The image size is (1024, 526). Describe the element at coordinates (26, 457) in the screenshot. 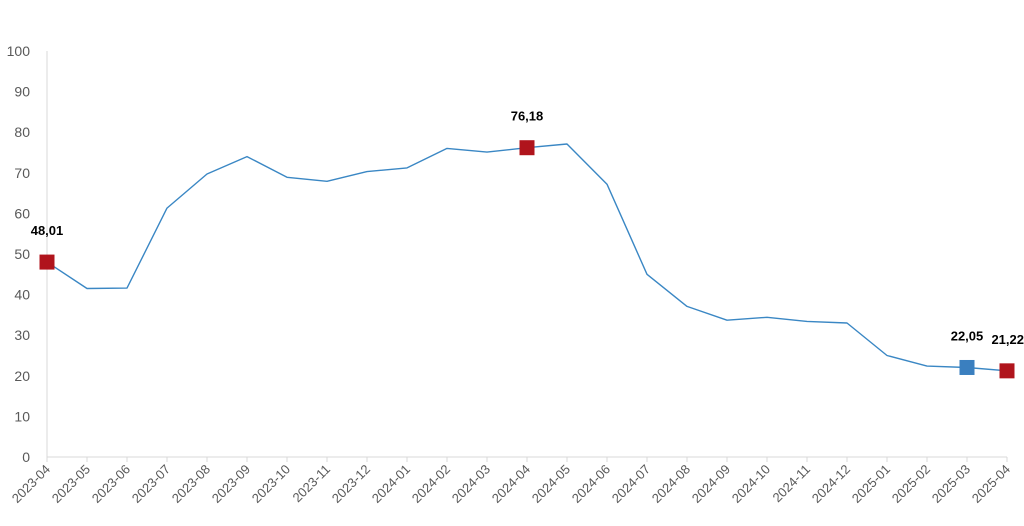

I see `y-tick-label: 0` at that location.